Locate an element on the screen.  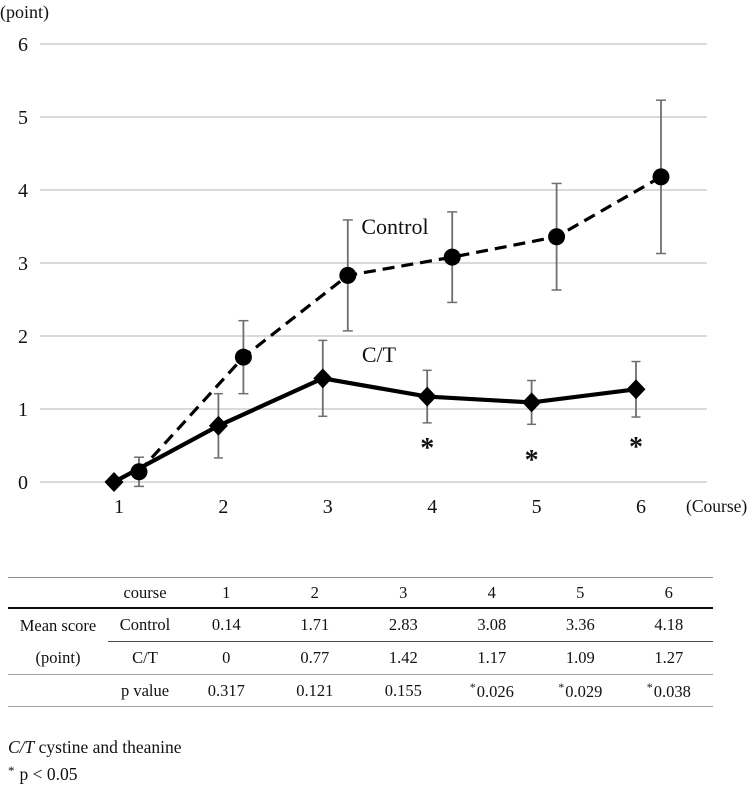
table-header-cell: 2 is located at coordinates (314, 593).